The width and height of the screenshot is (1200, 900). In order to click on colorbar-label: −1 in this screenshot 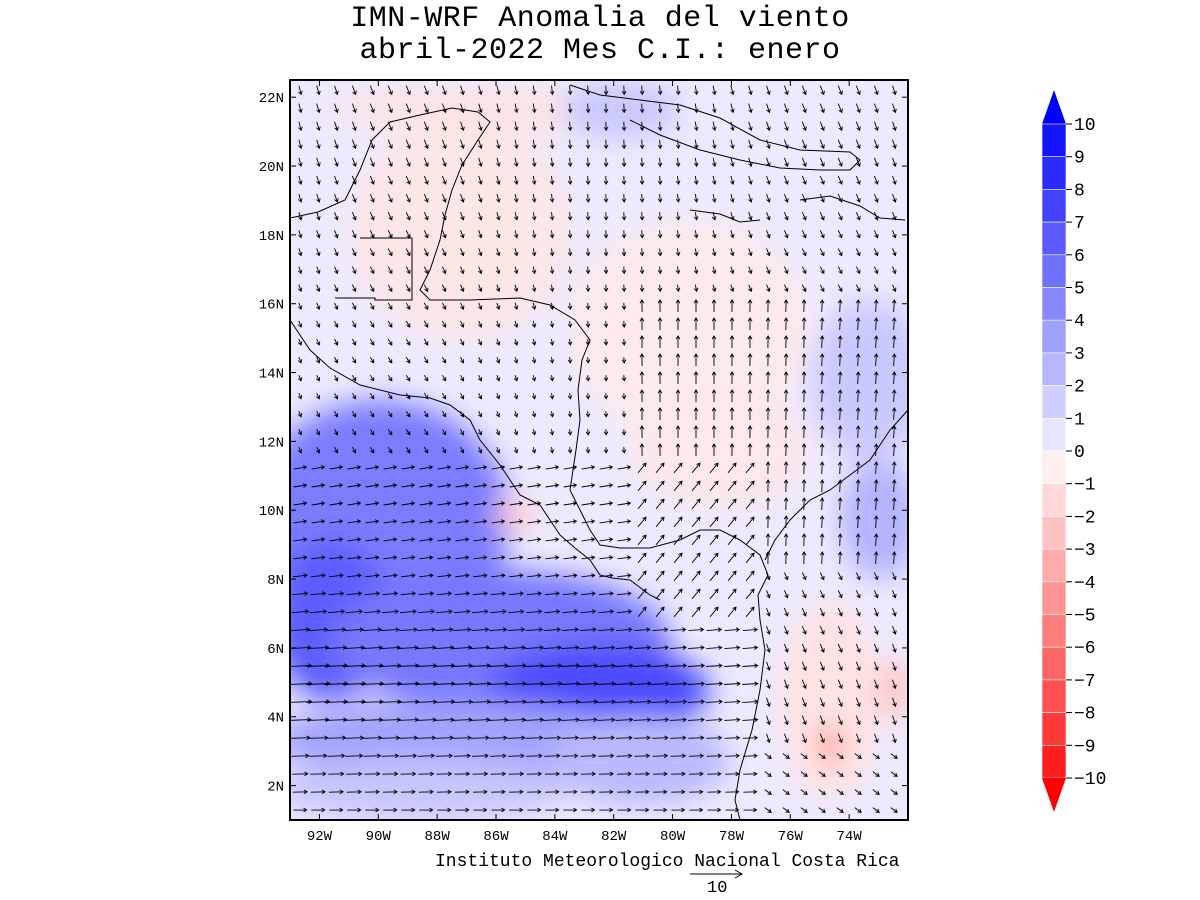, I will do `click(1085, 486)`.